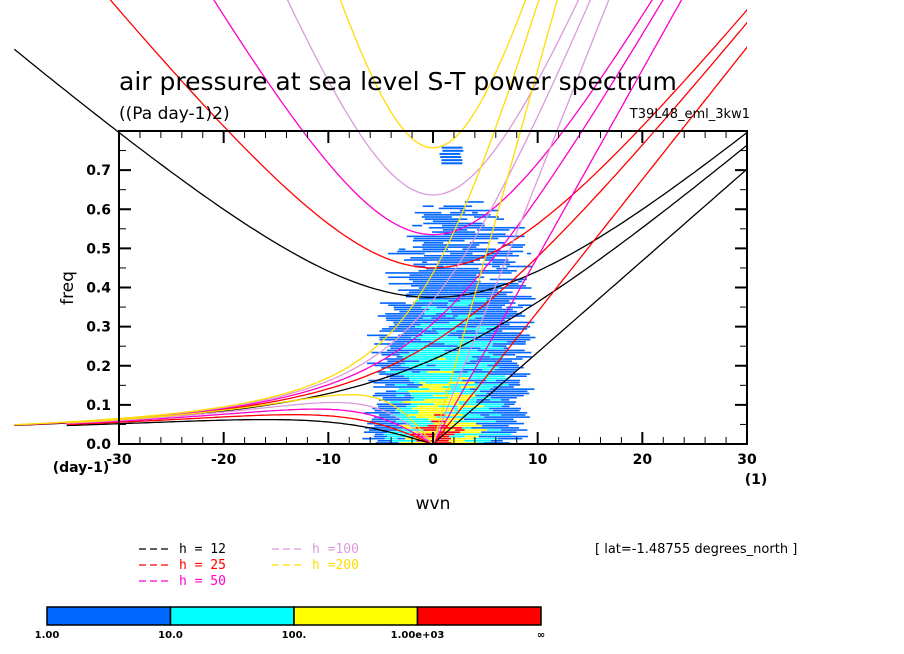 The height and width of the screenshot is (654, 904). Describe the element at coordinates (418, 635) in the screenshot. I see `colorbar-label: 1.00e+03` at that location.